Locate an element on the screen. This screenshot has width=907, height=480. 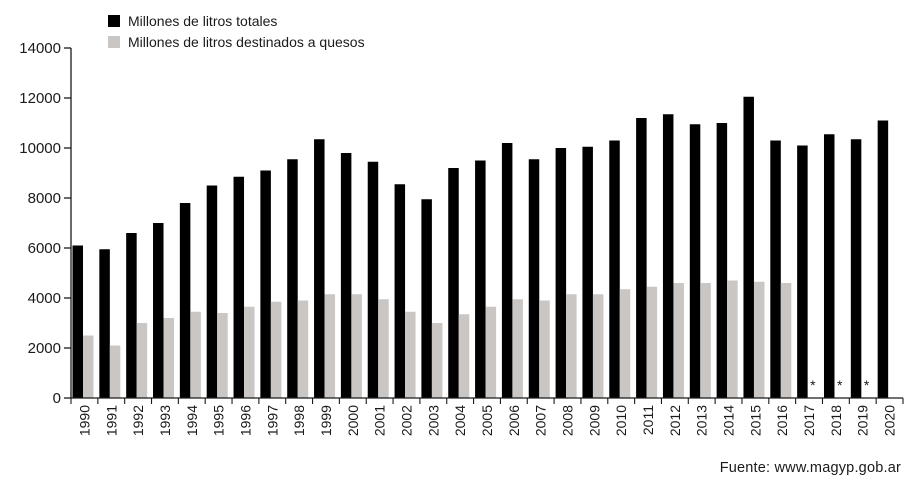
bar-quesos-2003 is located at coordinates (437, 360).